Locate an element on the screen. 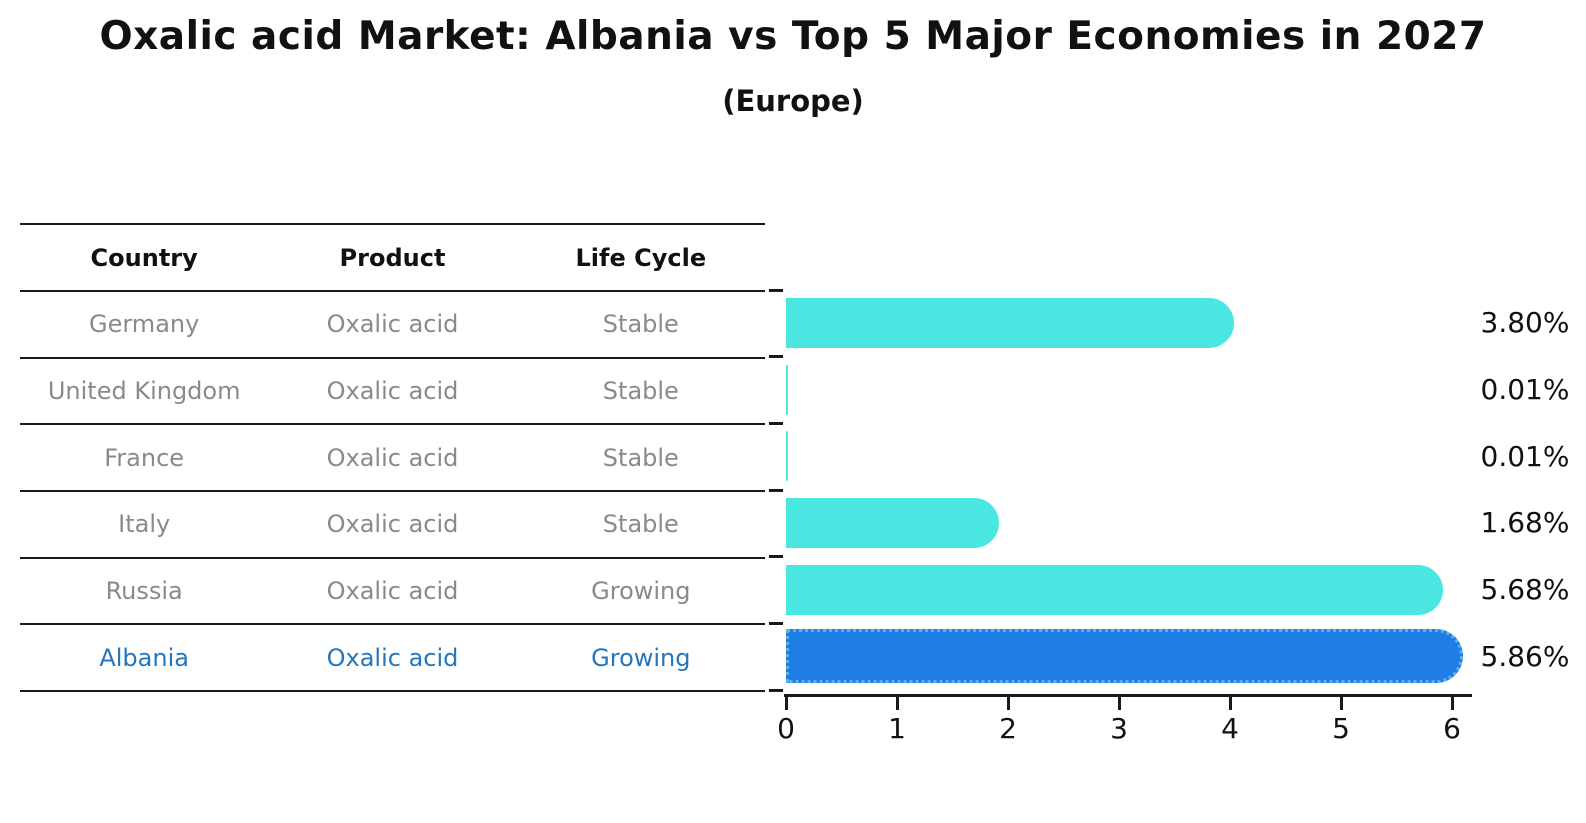 Image resolution: width=1586 pixels, height=823 pixels. table-row: United Kingdom Oxalic acid Stable is located at coordinates (392, 392).